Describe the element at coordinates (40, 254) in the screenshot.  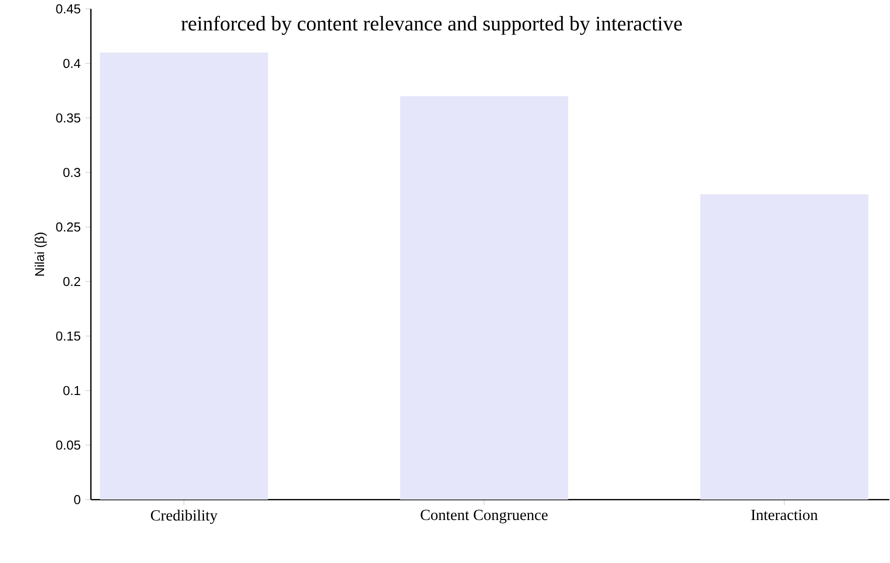
I see `y-axis-title: Nilai (β)` at that location.